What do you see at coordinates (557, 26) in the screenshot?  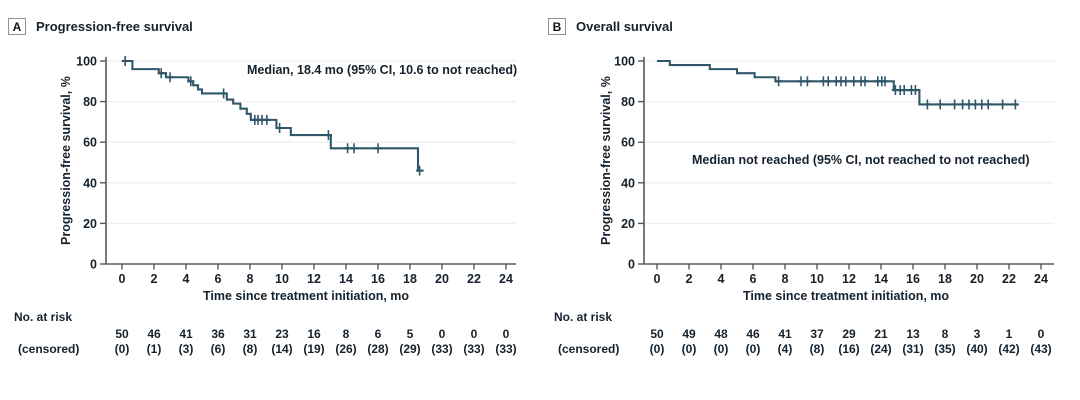 I see `panel-letter-badge: B` at bounding box center [557, 26].